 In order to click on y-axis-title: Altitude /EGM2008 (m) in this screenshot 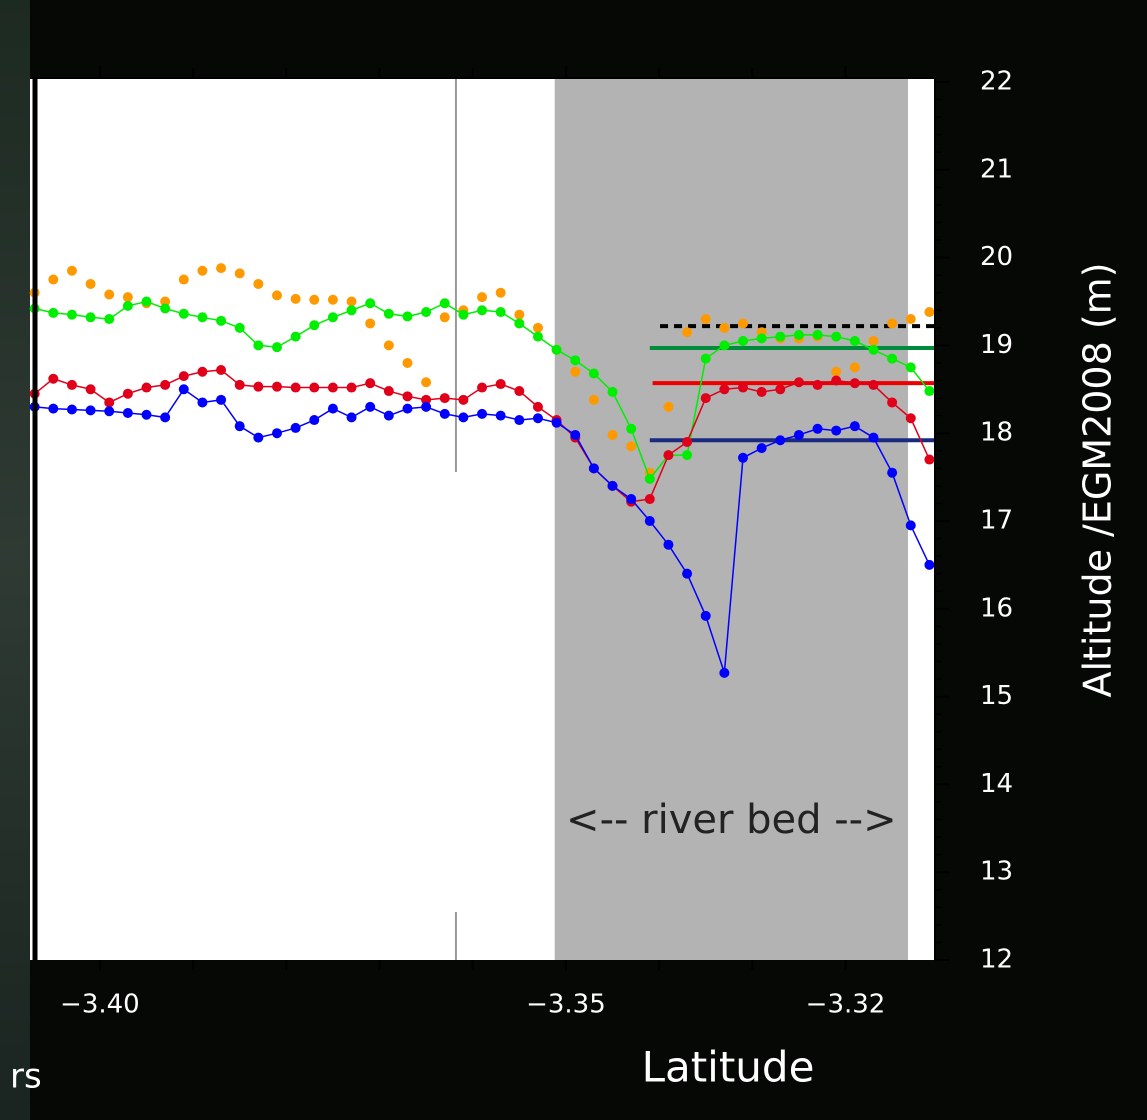, I will do `click(1098, 479)`.